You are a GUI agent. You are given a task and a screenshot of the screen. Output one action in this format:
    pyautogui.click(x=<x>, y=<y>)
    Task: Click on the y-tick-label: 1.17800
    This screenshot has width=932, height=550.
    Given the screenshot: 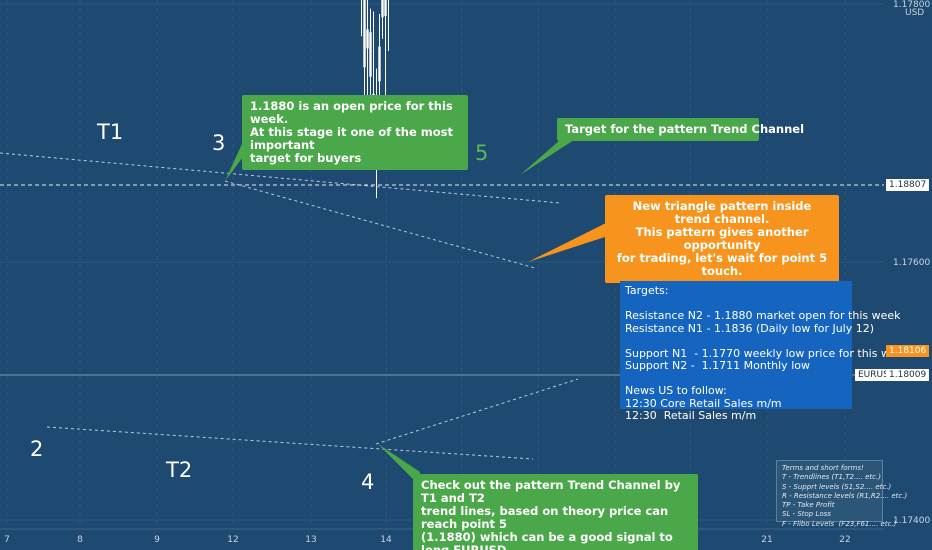 What is the action you would take?
    pyautogui.click(x=911, y=5)
    